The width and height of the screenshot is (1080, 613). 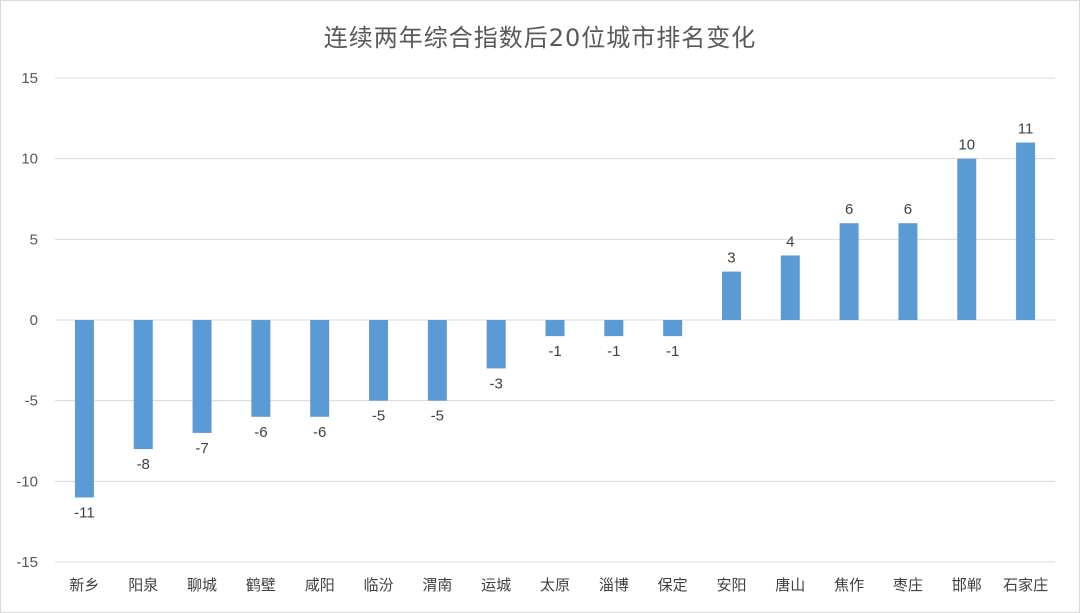 I want to click on y-tick-label: 0, so click(x=34, y=320).